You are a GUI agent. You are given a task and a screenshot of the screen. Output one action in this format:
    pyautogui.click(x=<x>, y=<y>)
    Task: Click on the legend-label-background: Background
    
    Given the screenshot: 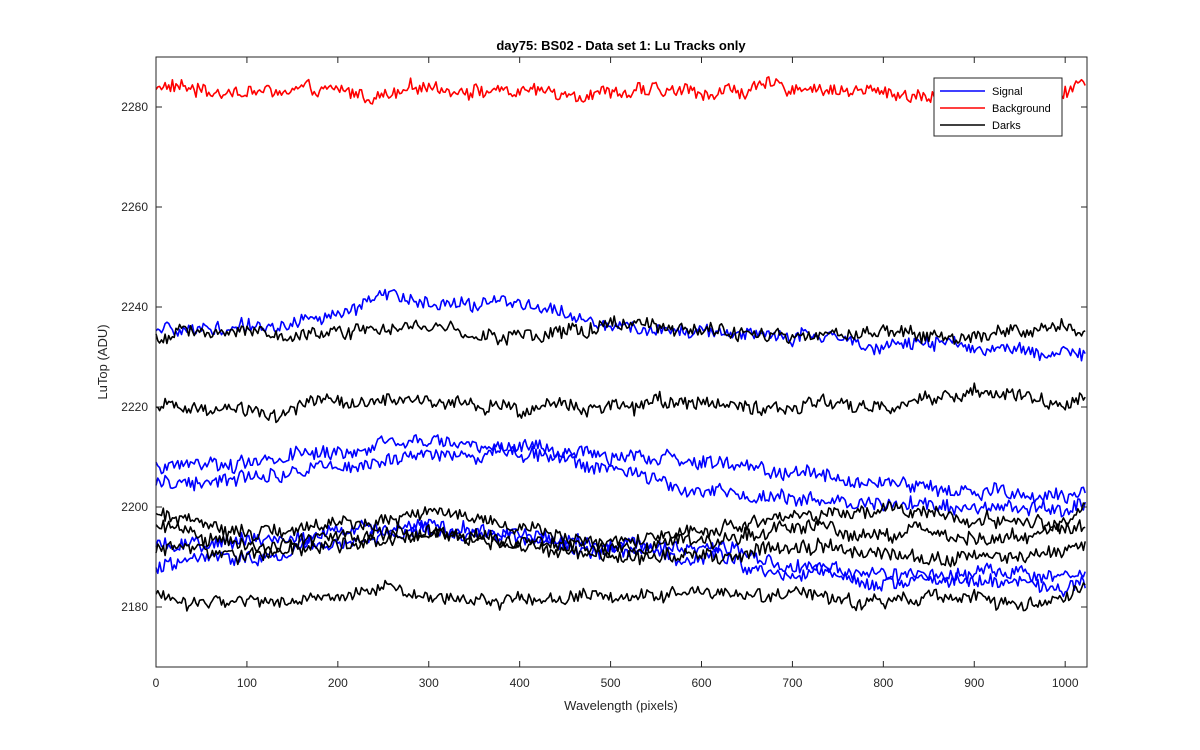 What is the action you would take?
    pyautogui.click(x=1021, y=109)
    